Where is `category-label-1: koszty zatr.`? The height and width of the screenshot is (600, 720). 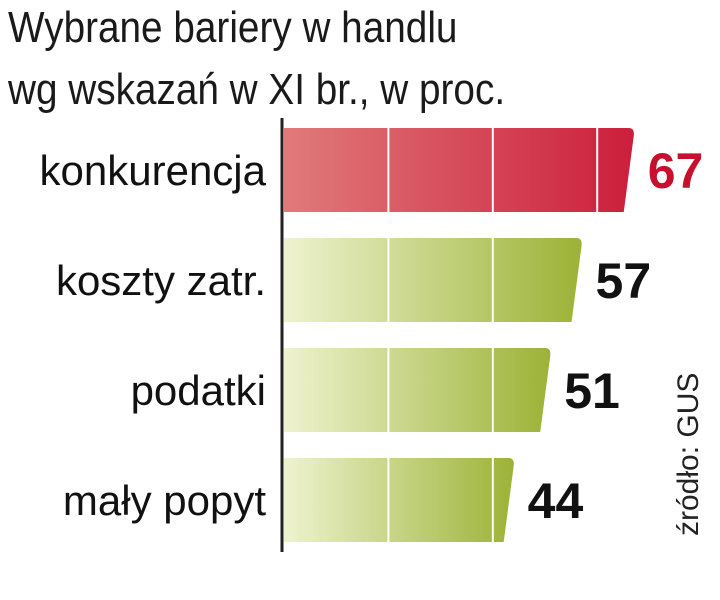 category-label-1: koszty zatr. is located at coordinates (161, 280).